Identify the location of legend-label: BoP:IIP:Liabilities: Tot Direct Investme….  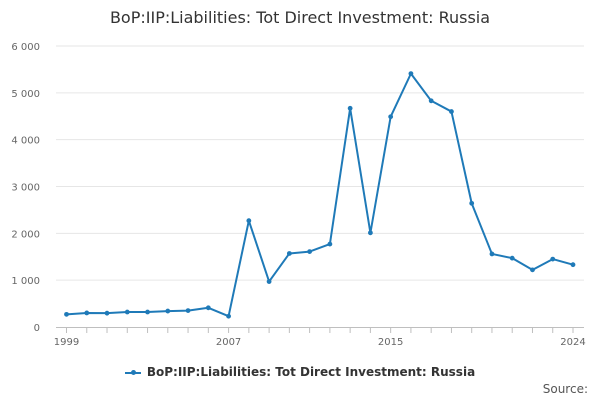
(311, 372).